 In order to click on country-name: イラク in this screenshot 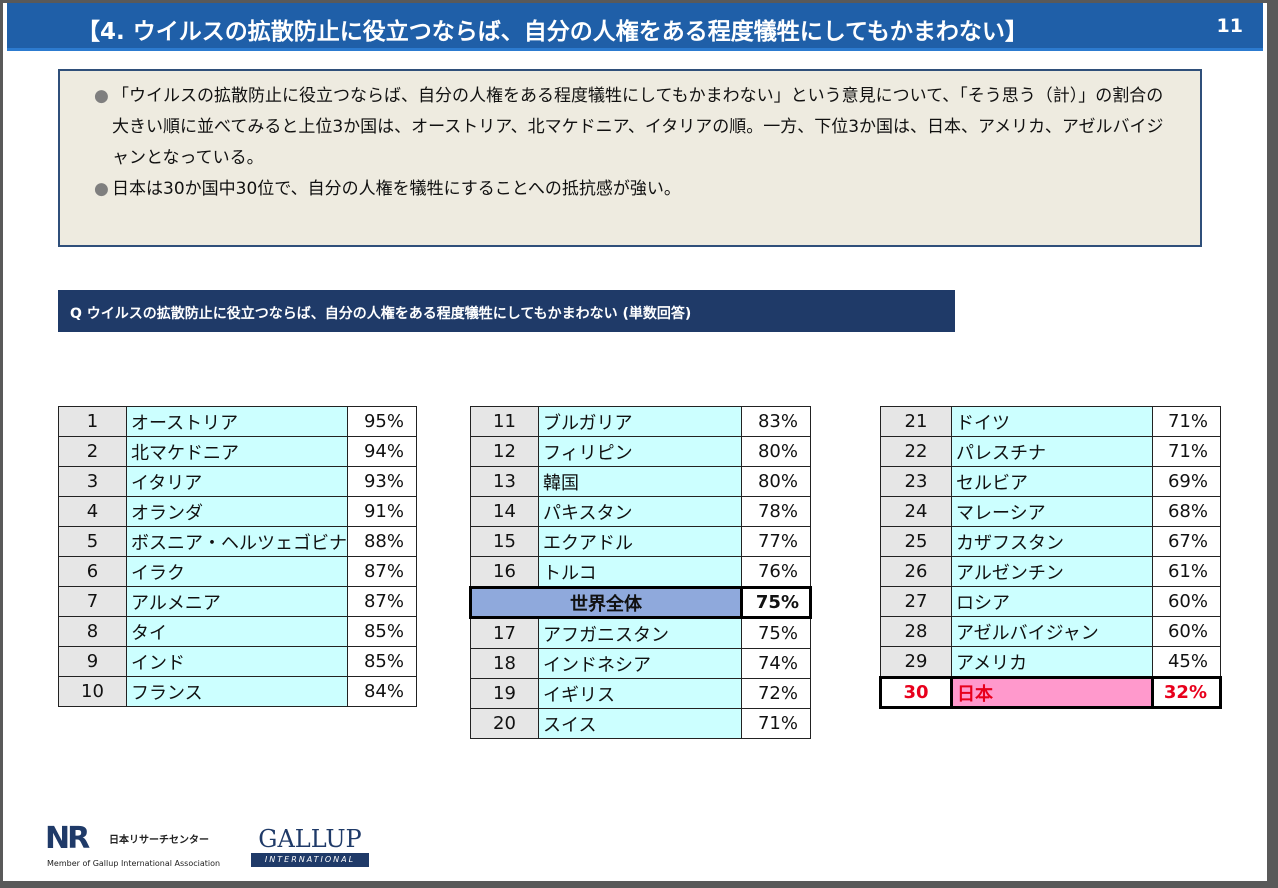, I will do `click(237, 571)`.